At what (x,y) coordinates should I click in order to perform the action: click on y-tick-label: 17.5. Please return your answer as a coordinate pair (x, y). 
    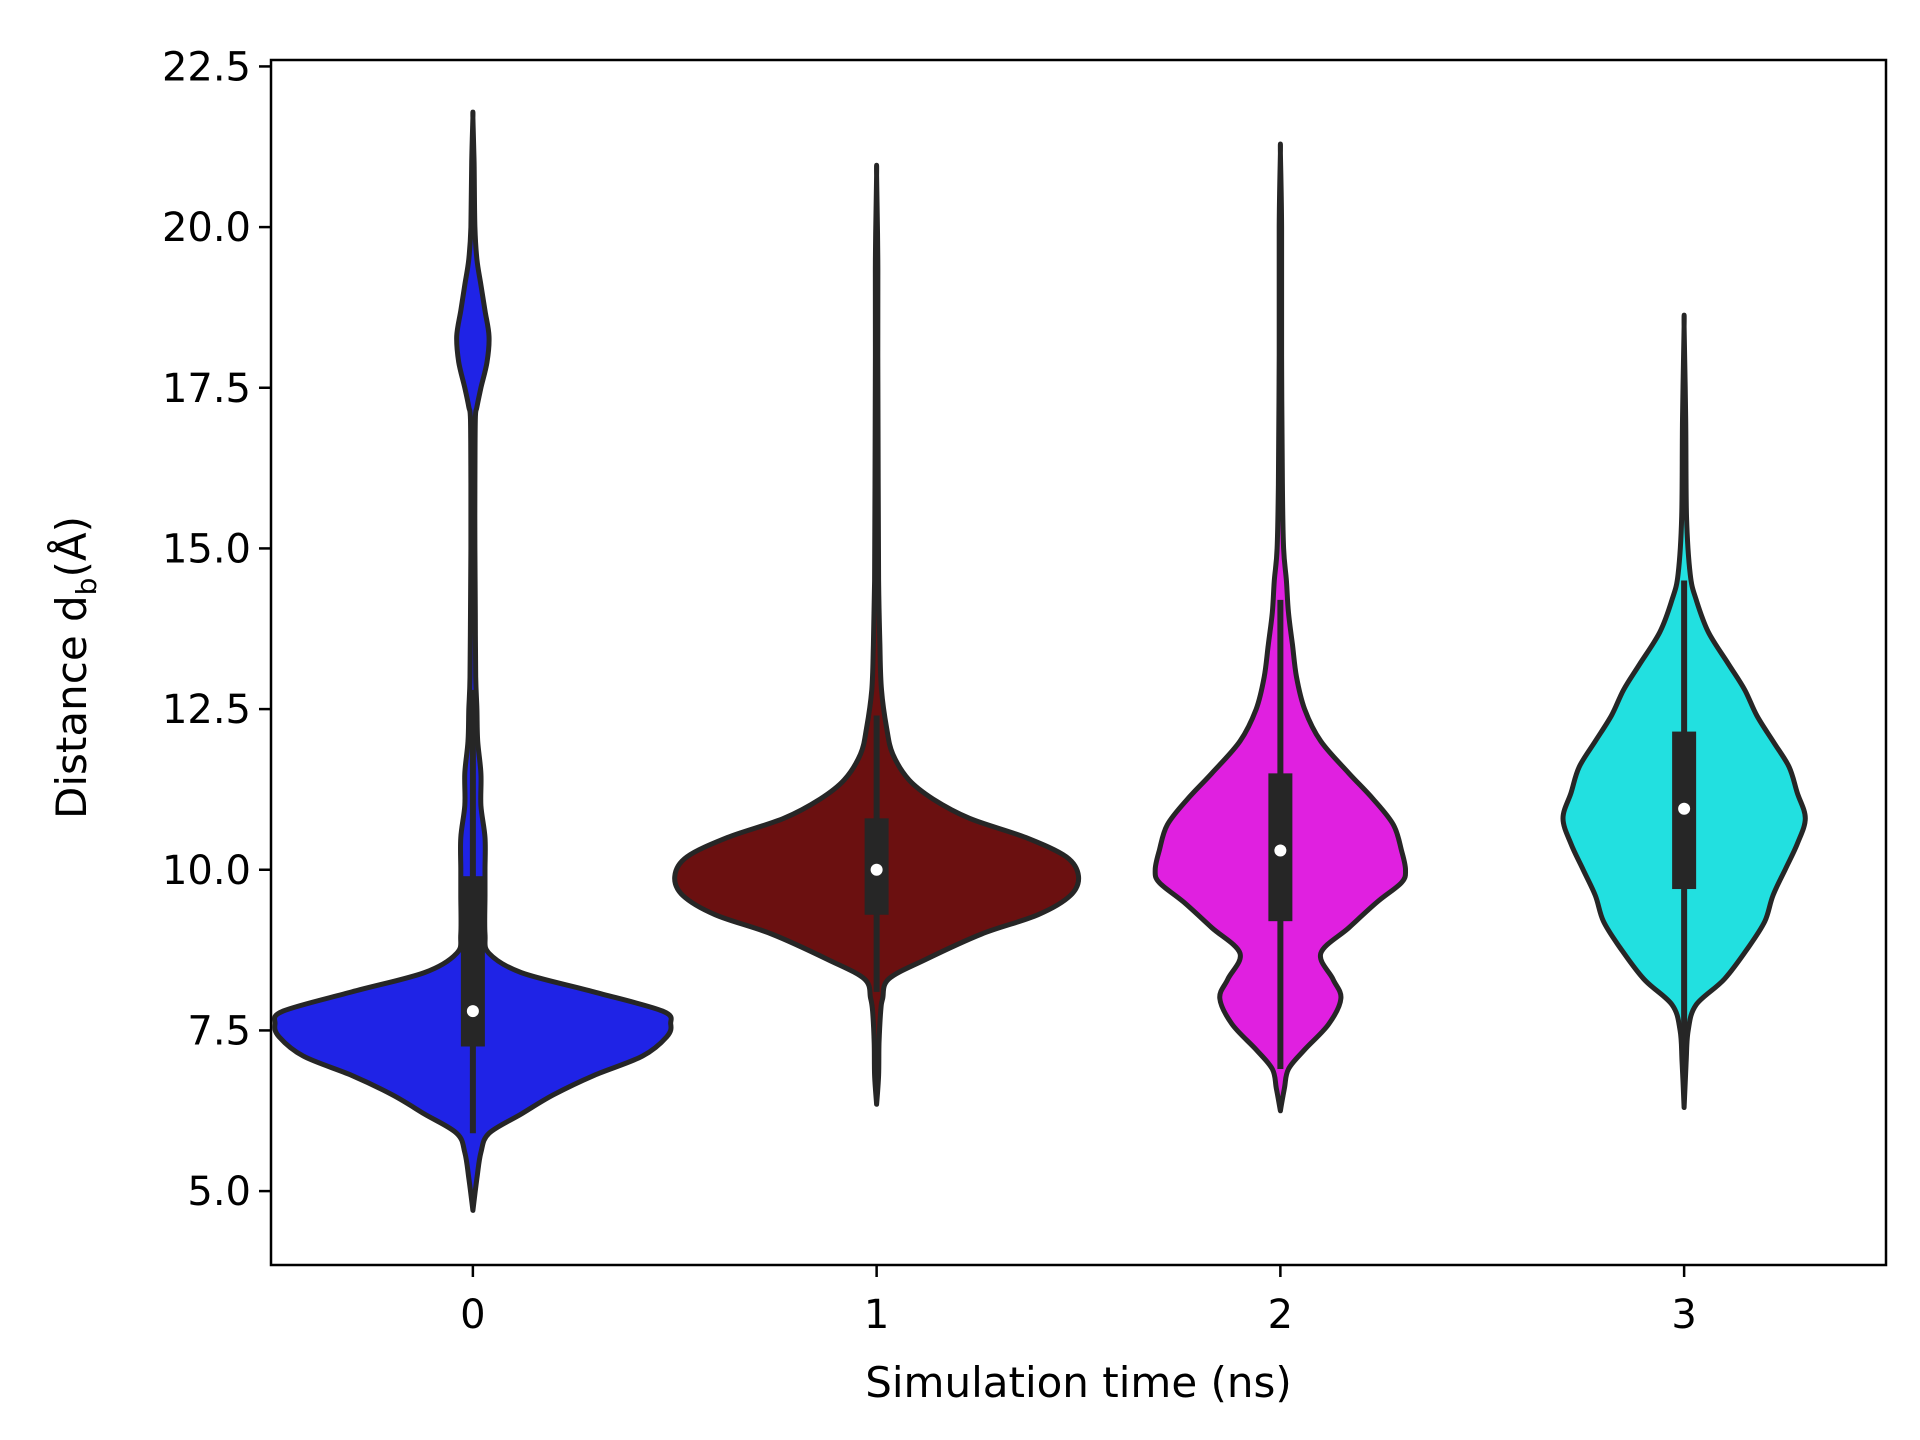
    Looking at the image, I should click on (206, 389).